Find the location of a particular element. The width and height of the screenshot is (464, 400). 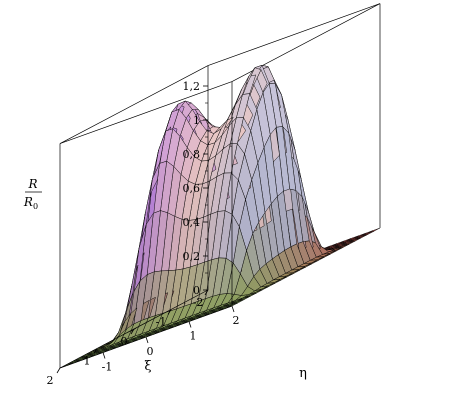

z-label-numerator: R is located at coordinates (32, 184).